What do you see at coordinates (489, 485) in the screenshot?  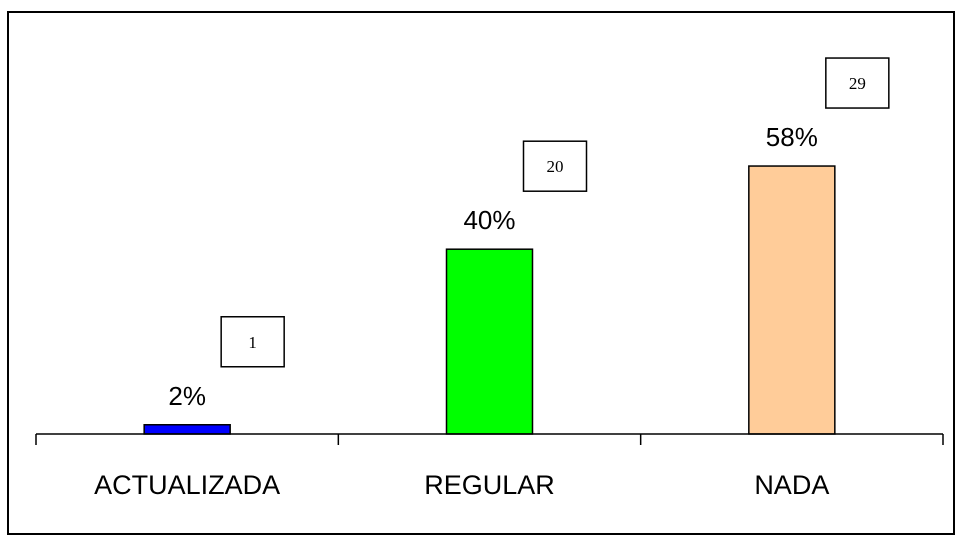 I see `category-label: REGULAR` at bounding box center [489, 485].